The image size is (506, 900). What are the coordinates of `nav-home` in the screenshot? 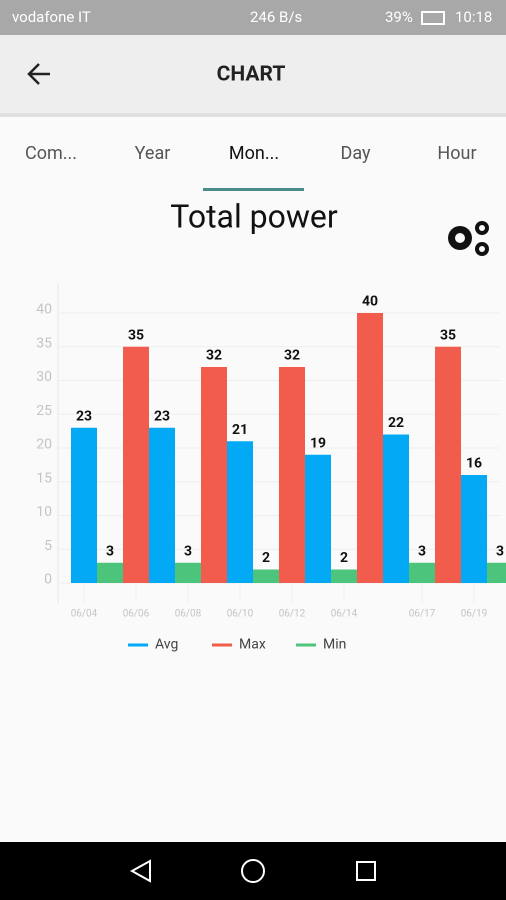 It's located at (253, 871).